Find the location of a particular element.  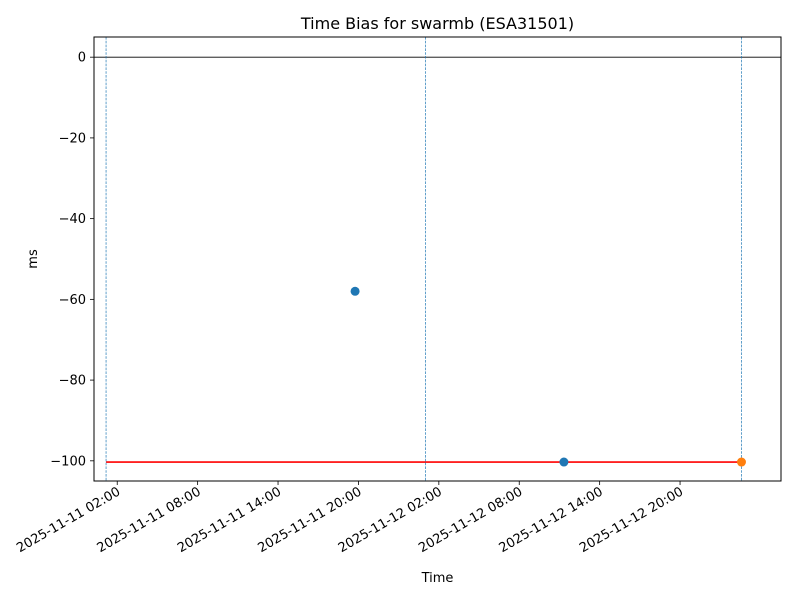

y-tick-label: −80 is located at coordinates (72, 381).